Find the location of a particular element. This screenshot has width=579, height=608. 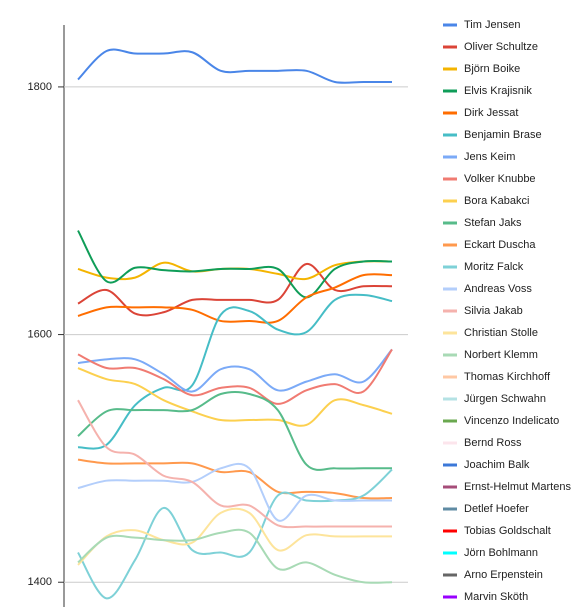

legend-label: Thomas Kirchhoff is located at coordinates (507, 377).